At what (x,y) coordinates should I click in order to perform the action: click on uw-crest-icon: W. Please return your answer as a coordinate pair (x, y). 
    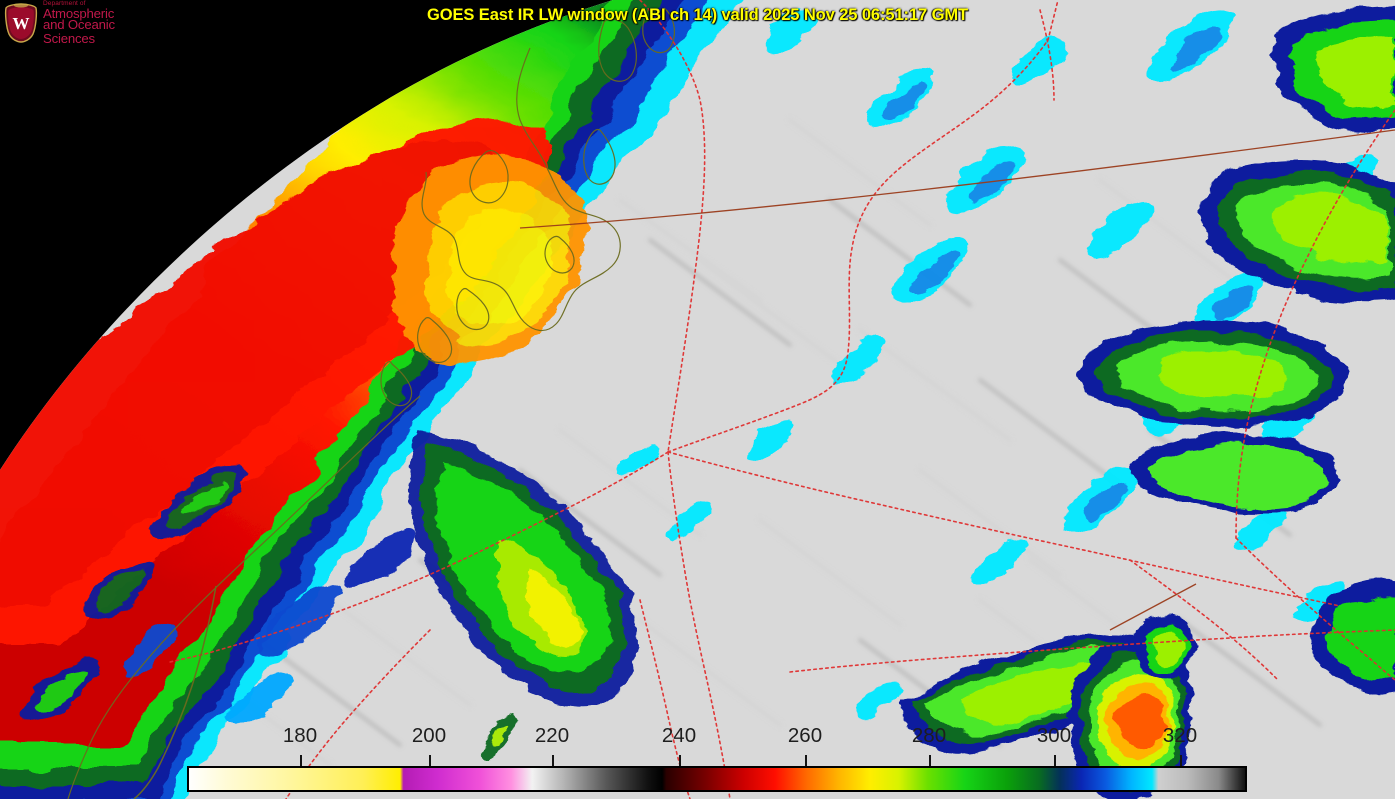
    Looking at the image, I should click on (21, 23).